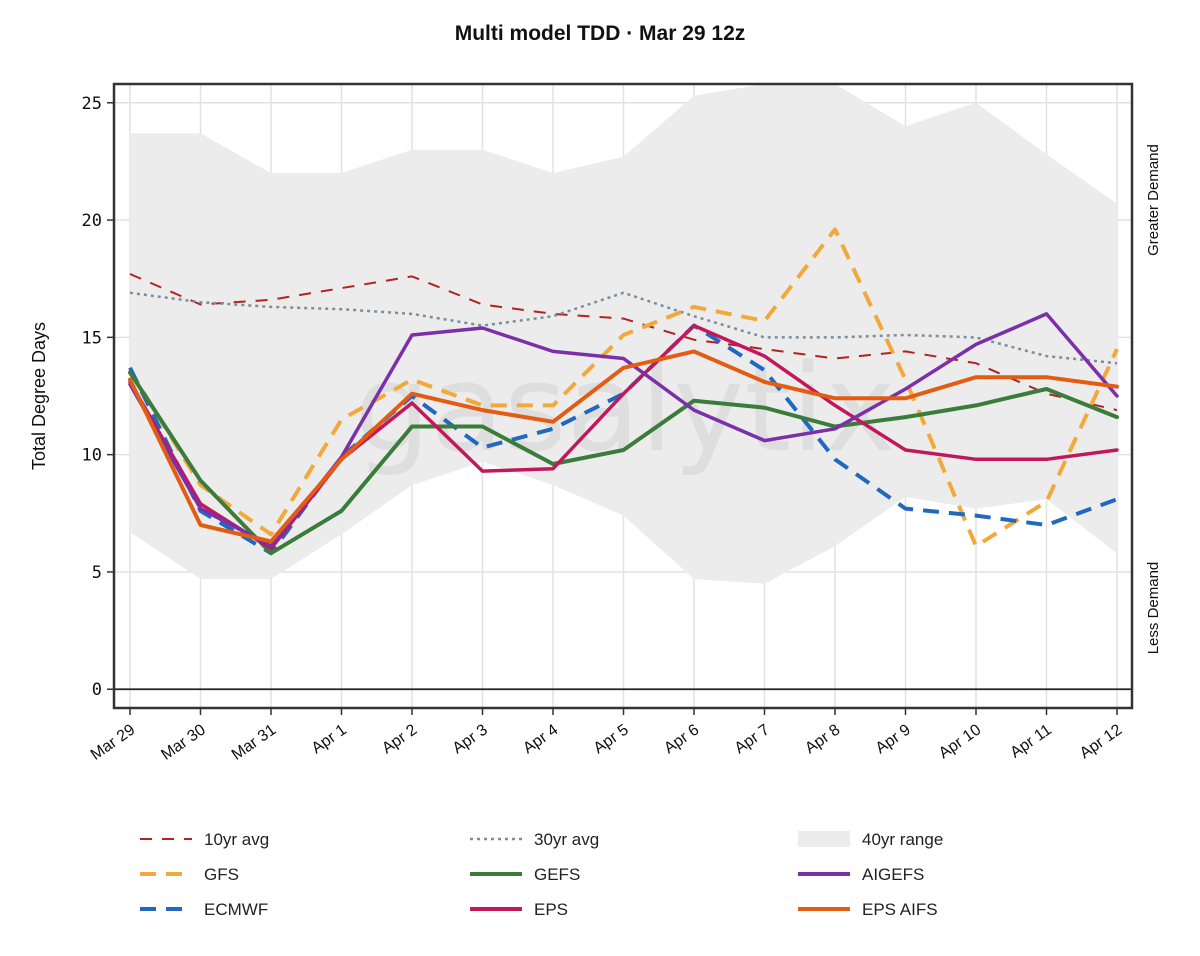 This screenshot has width=1200, height=956. I want to click on y-axis-label: Total Degree Days, so click(39, 396).